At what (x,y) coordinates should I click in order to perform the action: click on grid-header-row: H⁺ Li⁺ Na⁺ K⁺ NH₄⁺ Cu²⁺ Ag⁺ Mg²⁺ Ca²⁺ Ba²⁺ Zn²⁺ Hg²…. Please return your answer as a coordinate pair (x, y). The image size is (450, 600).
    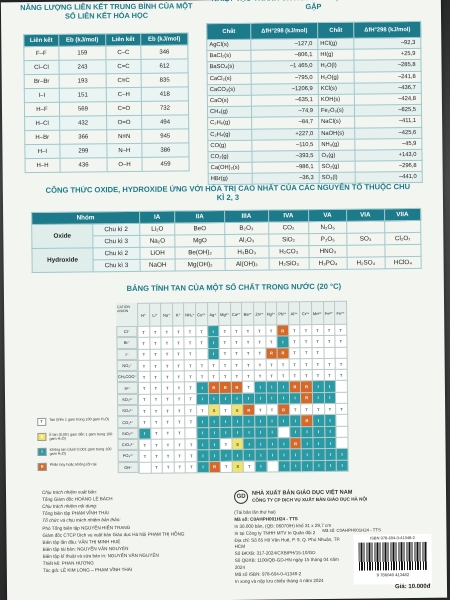
    Looking at the image, I should click on (242, 314).